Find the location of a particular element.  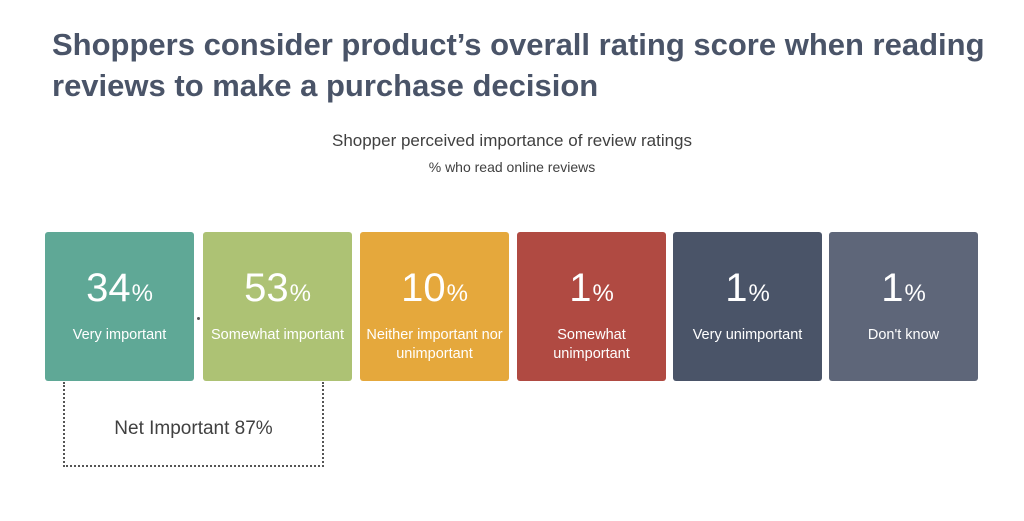

tile-very-unimportant: 1% Very unimportant is located at coordinates (747, 306).